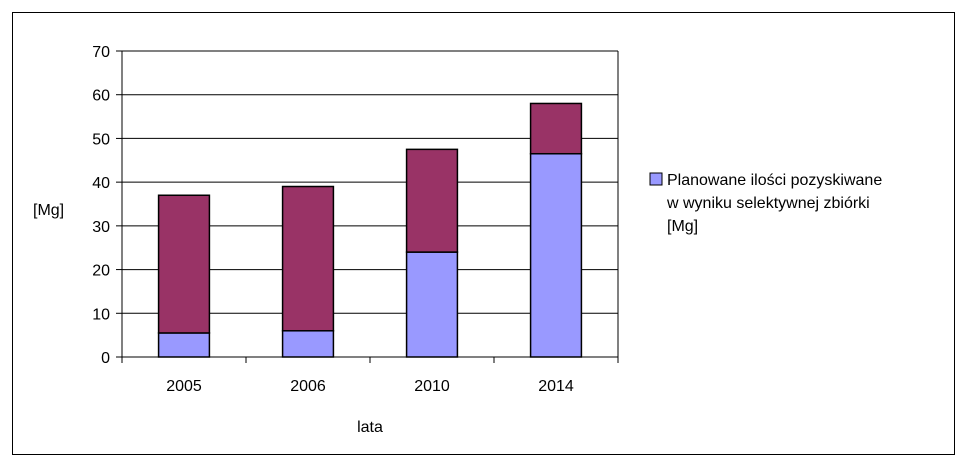 The width and height of the screenshot is (957, 457). I want to click on y-tick-label: 60, so click(101, 96).